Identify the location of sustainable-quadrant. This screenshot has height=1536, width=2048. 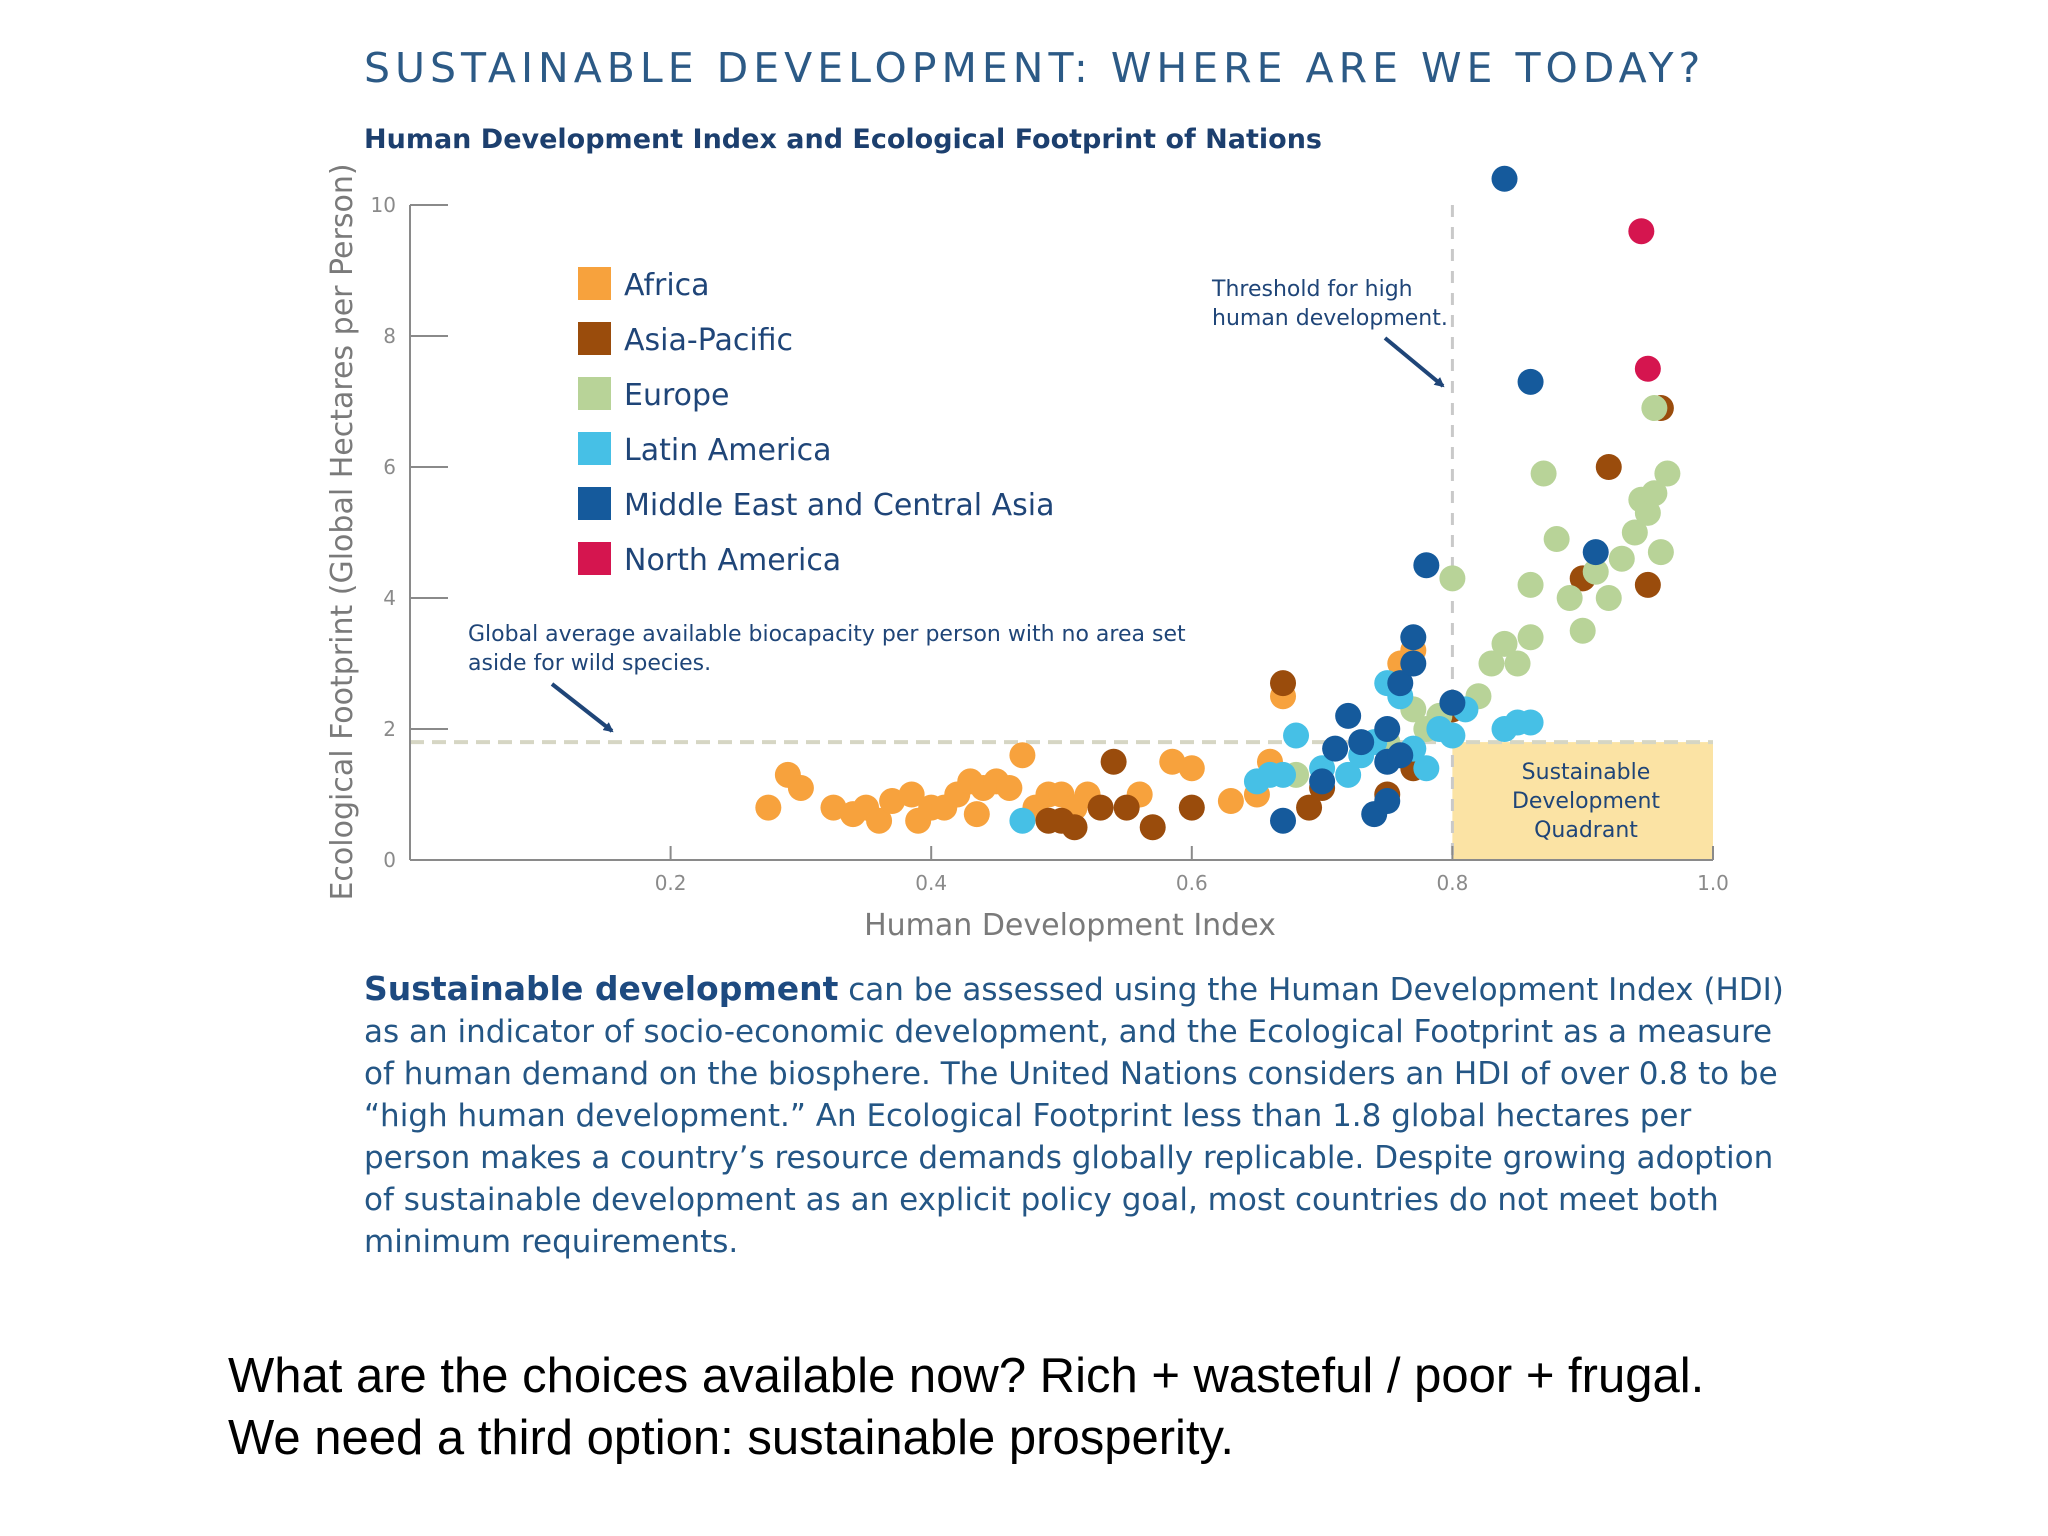
(1582, 801).